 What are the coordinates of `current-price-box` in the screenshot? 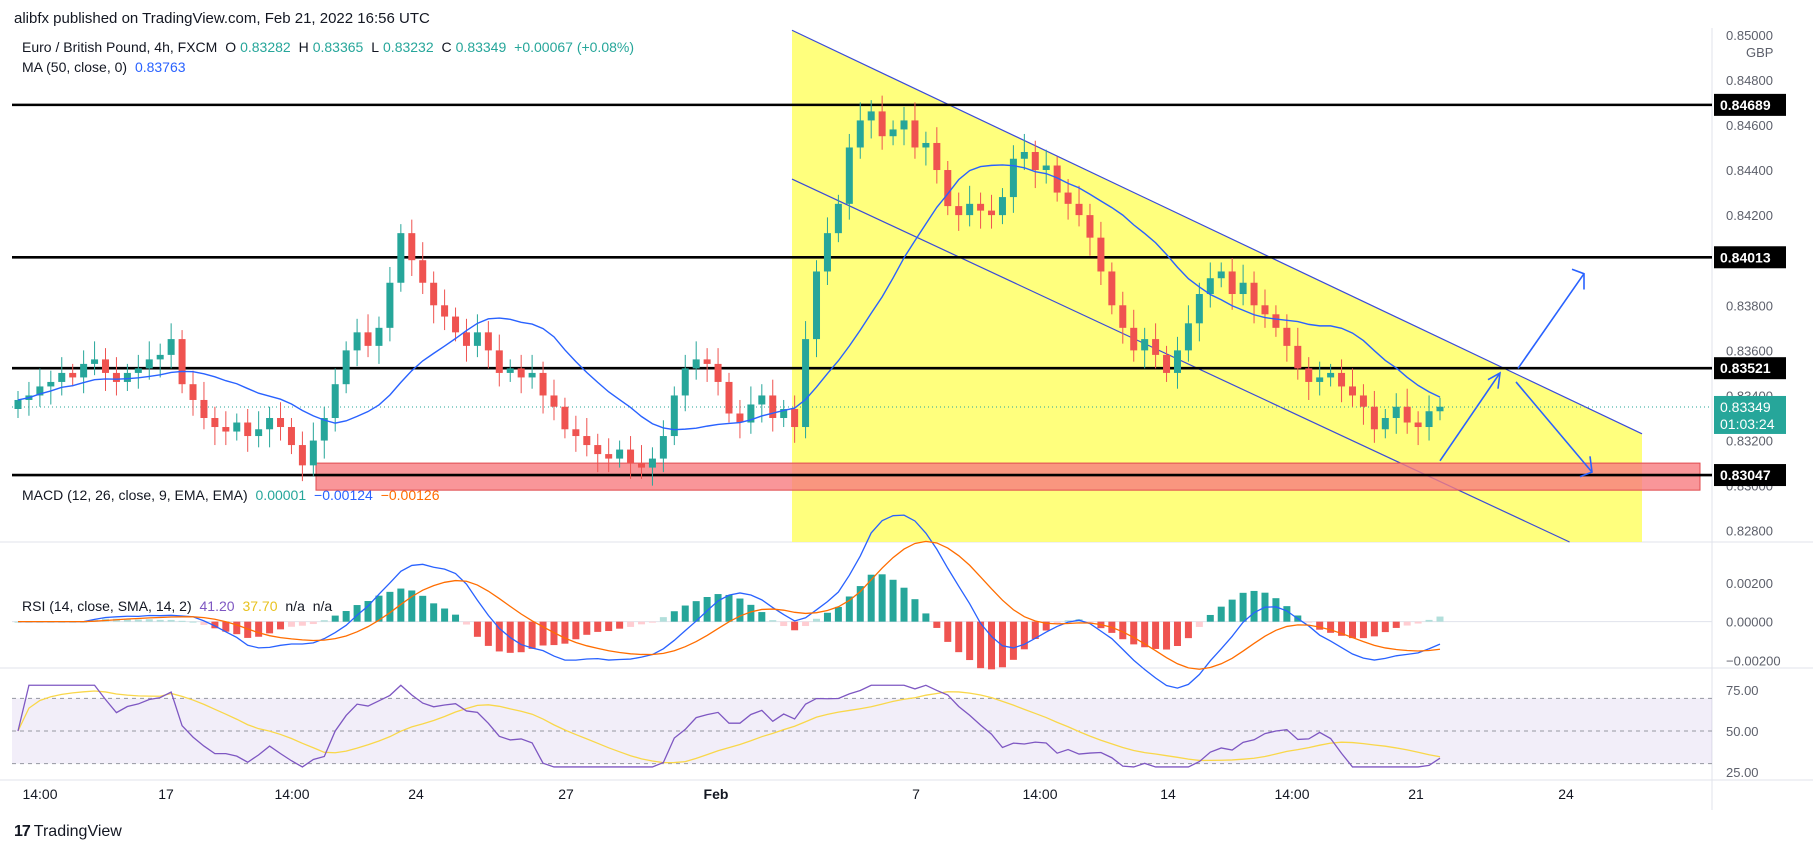 It's located at (1750, 414).